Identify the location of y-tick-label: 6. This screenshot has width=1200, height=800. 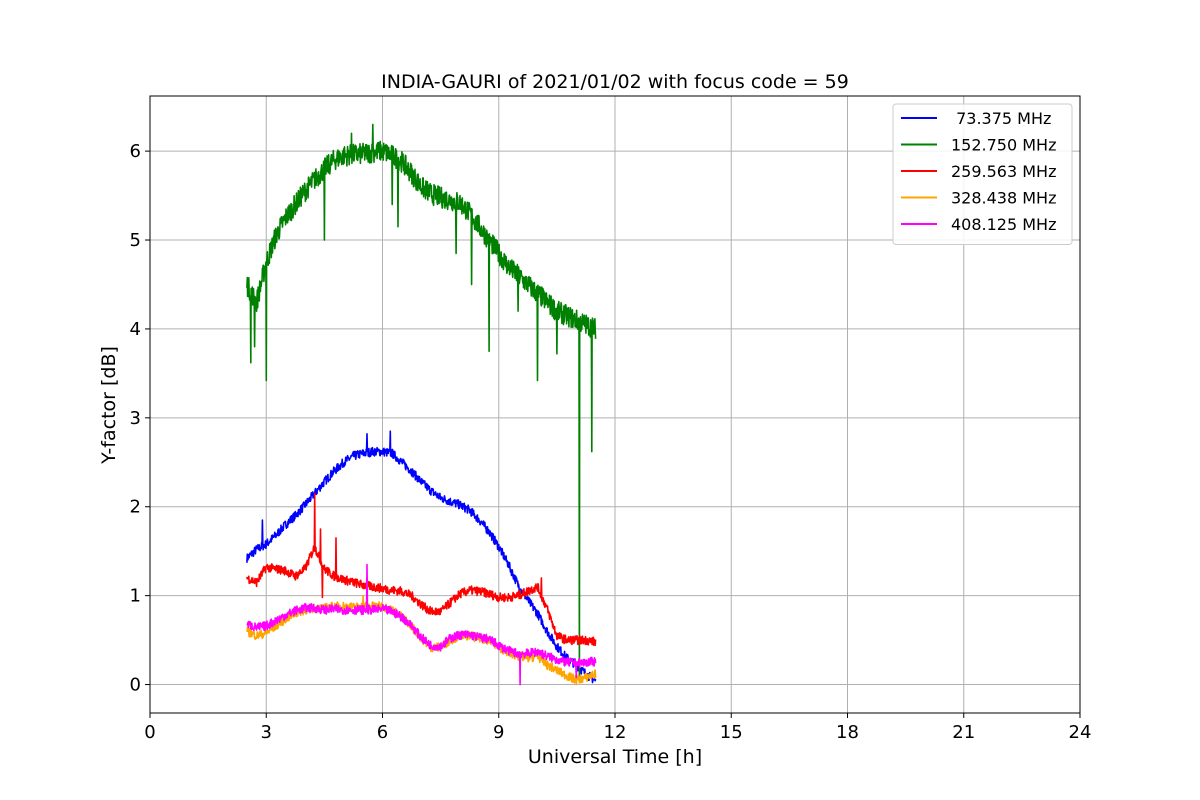
(135, 151).